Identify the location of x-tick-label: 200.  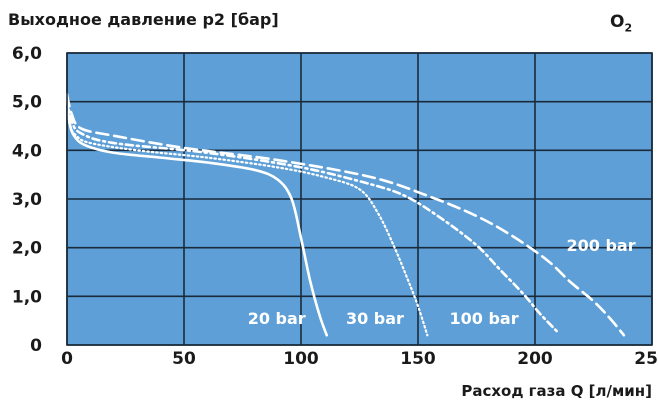
(535, 359).